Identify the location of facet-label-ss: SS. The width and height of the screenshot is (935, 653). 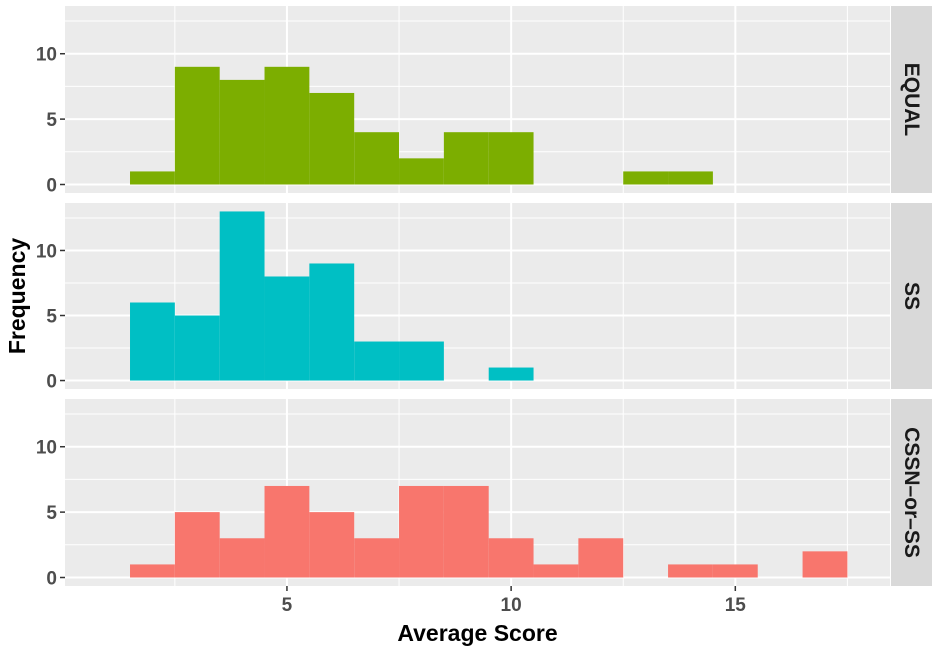
(911, 296).